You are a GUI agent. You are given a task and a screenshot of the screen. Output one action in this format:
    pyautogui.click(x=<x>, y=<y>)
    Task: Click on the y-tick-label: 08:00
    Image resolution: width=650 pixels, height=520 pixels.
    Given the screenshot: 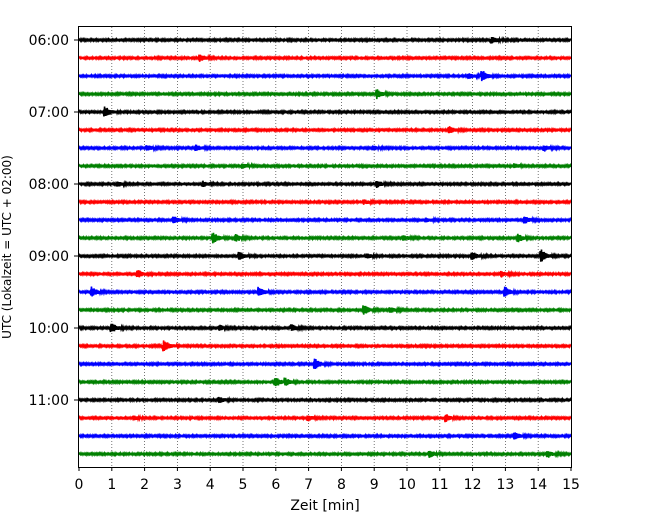 What is the action you would take?
    pyautogui.click(x=49, y=185)
    